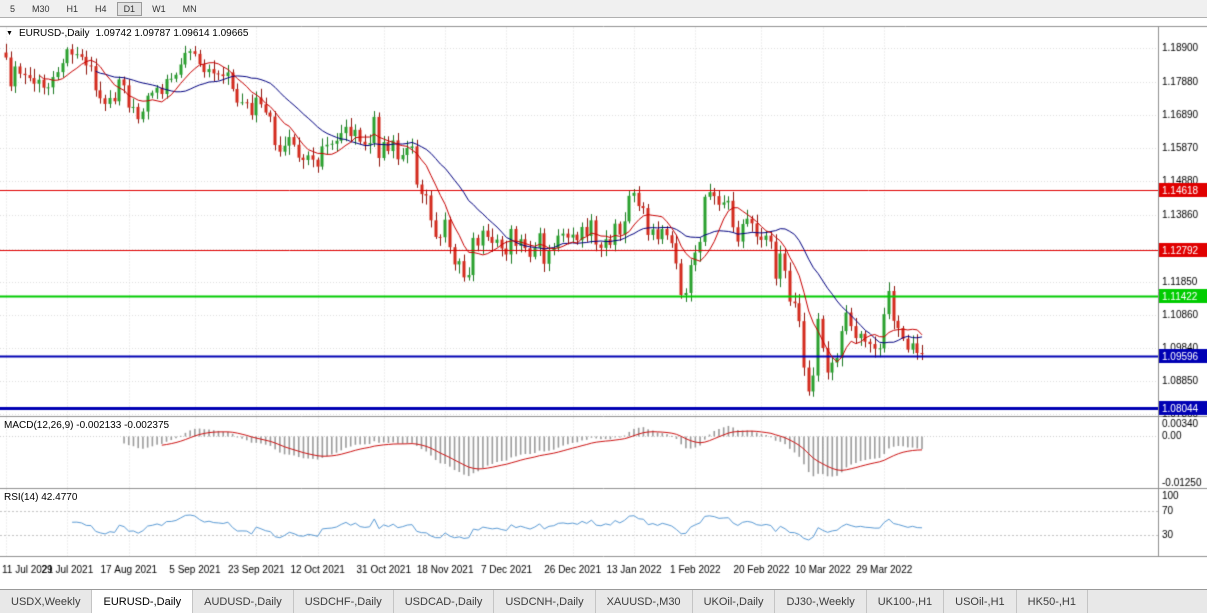  I want to click on chart-ohlc-values: 1.09742 1.09787 1.09614 1.09665, so click(172, 33).